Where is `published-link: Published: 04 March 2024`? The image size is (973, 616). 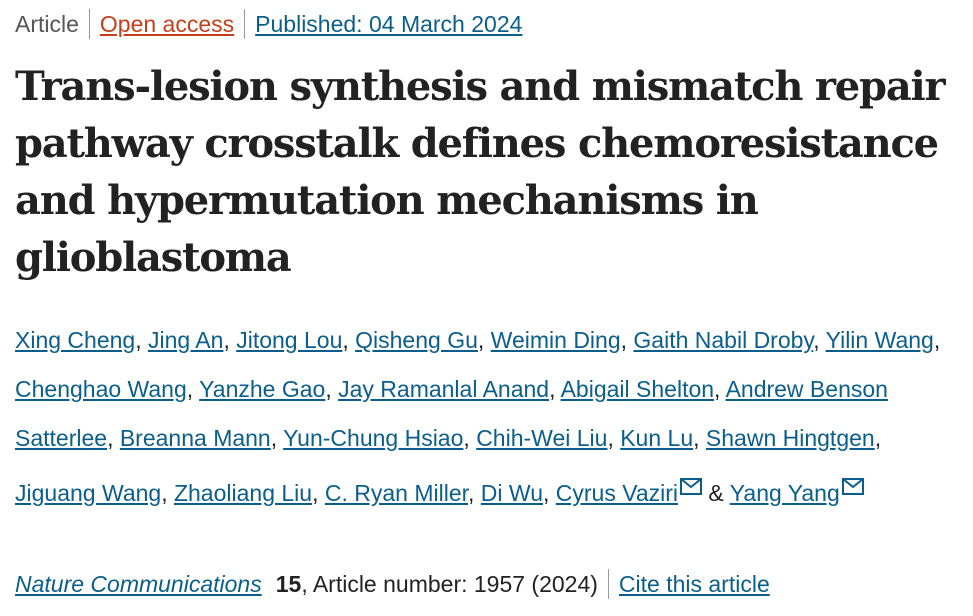 published-link: Published: 04 March 2024 is located at coordinates (388, 24).